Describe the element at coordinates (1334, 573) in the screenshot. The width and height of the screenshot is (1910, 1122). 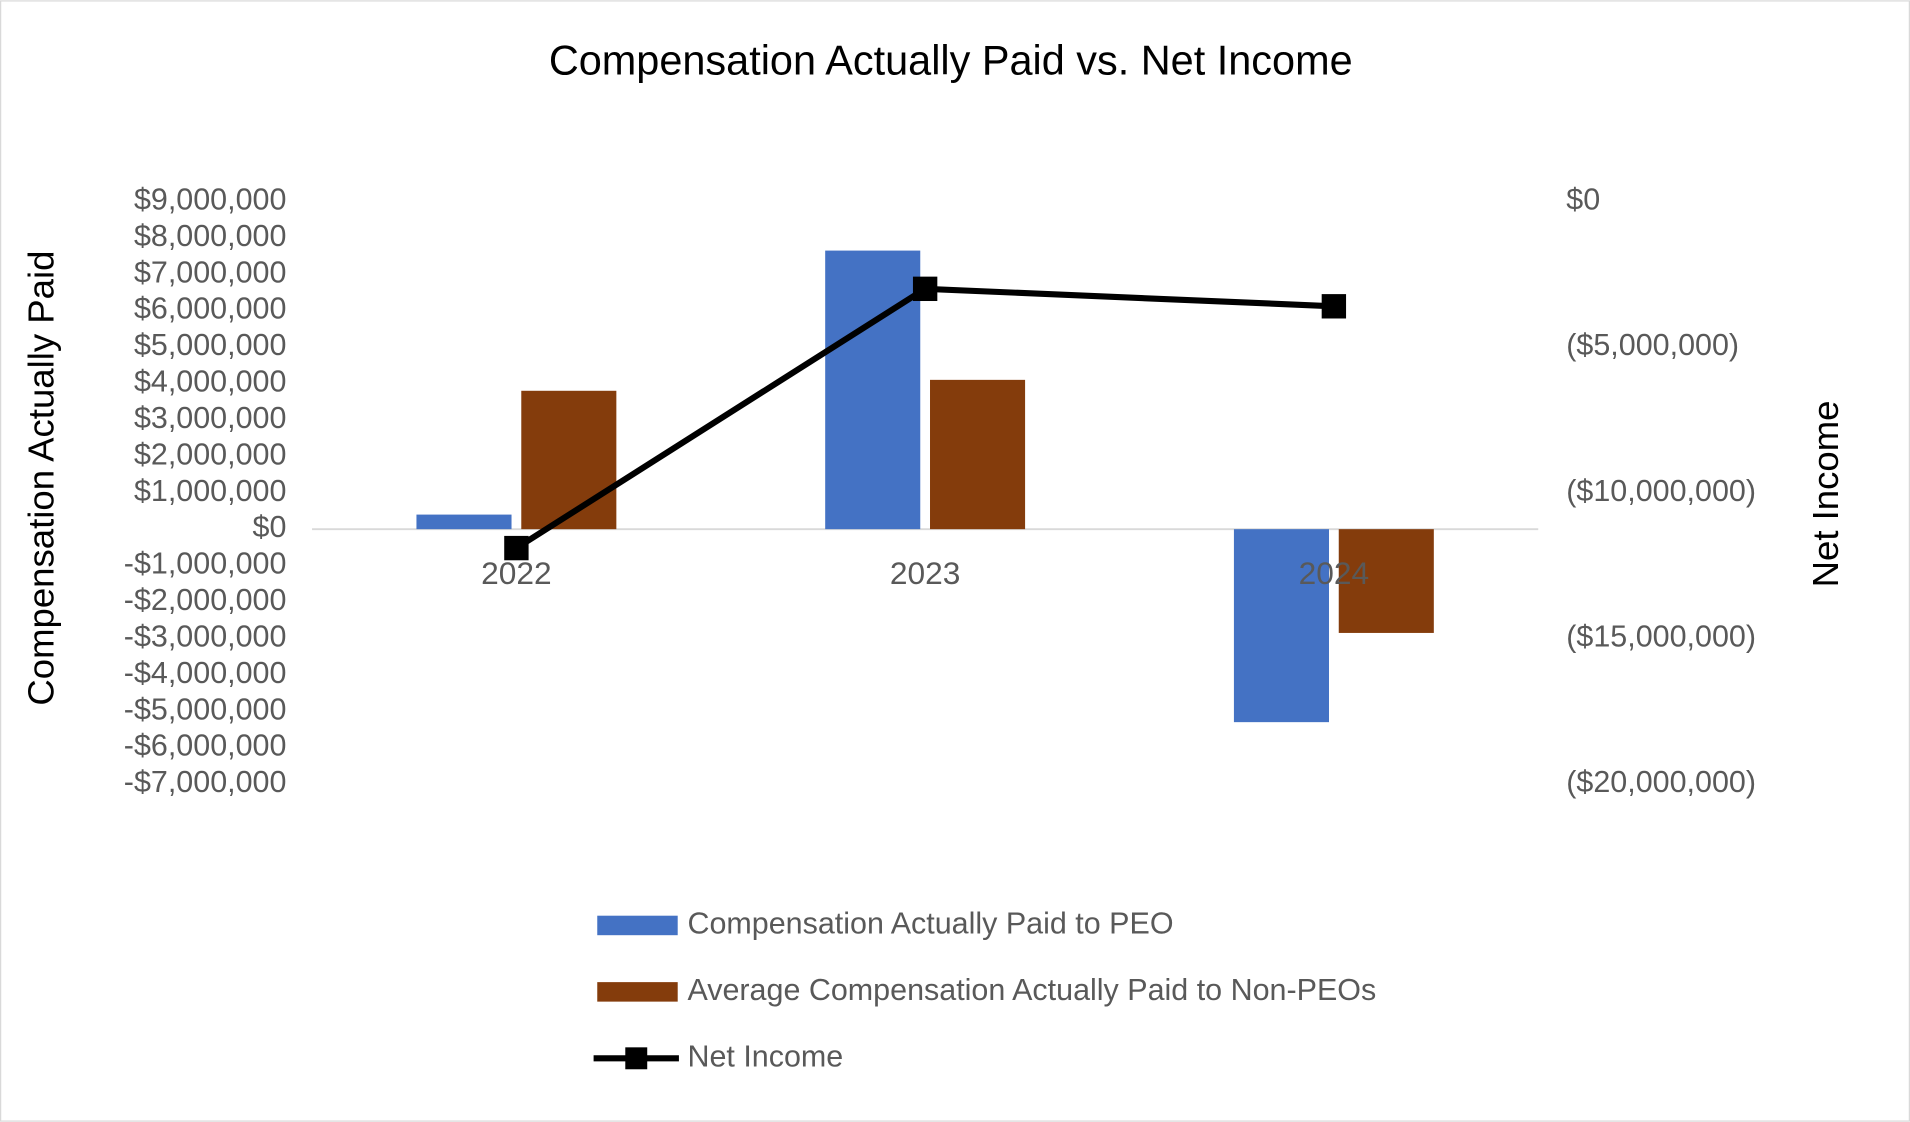
I see `x-tick-label: 2024` at that location.